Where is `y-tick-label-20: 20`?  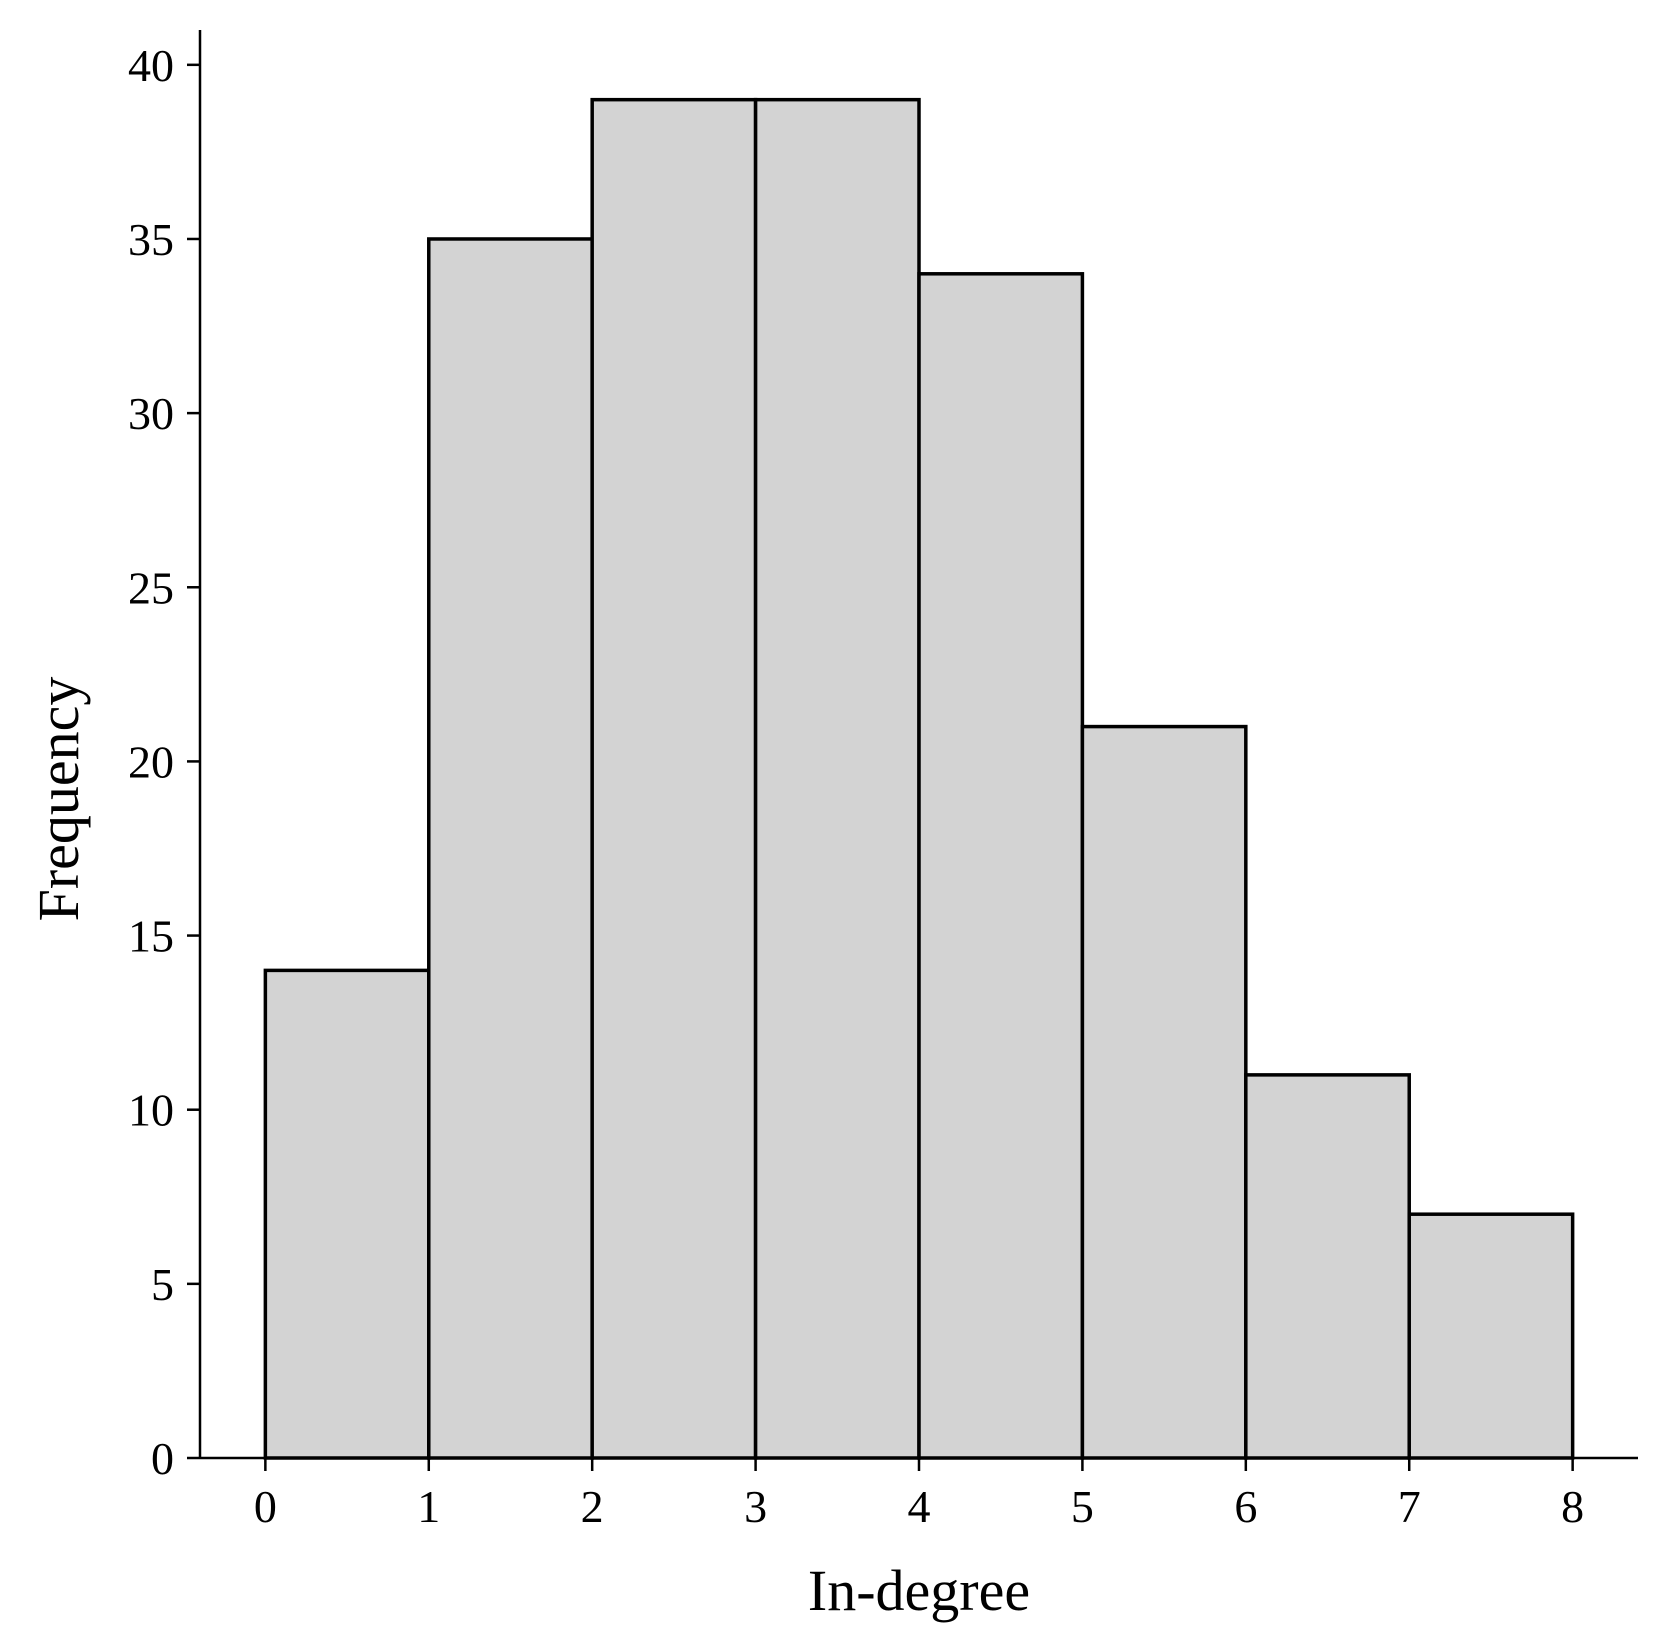 y-tick-label-20: 20 is located at coordinates (151, 761).